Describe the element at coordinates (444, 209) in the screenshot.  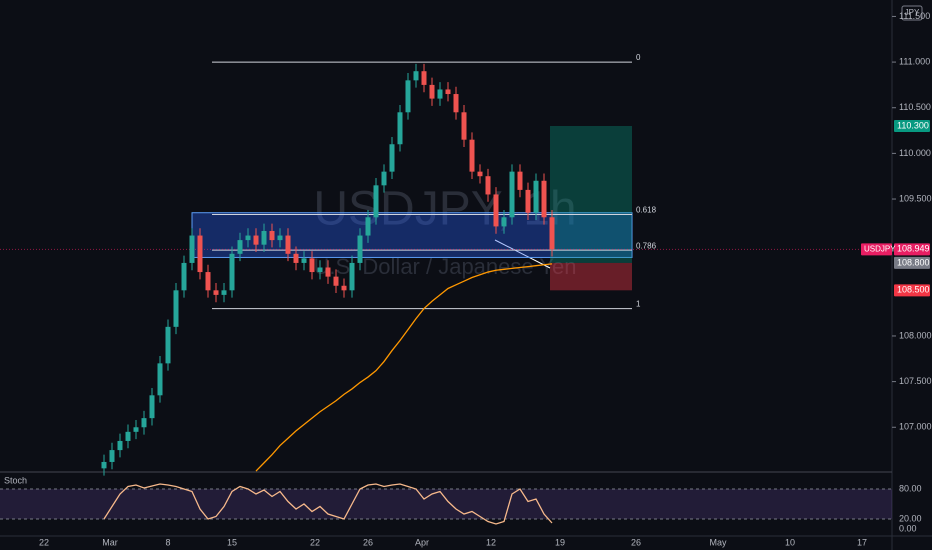
I see `watermark: USDJPY, 1h` at that location.